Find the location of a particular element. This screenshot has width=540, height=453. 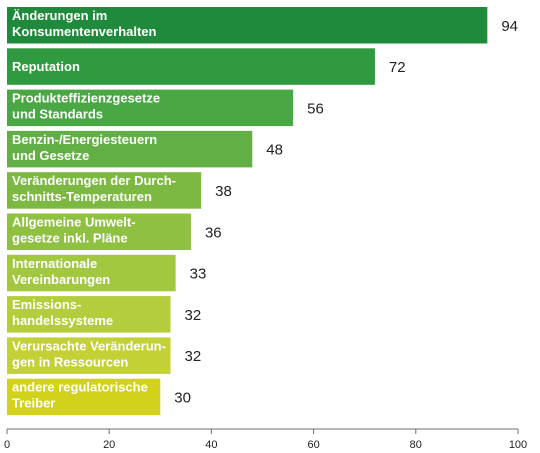

x-tick-label: 0 is located at coordinates (7, 445).